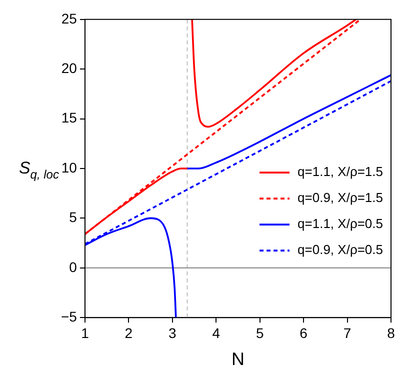  Describe the element at coordinates (237, 359) in the screenshot. I see `x-axis-title: N` at that location.